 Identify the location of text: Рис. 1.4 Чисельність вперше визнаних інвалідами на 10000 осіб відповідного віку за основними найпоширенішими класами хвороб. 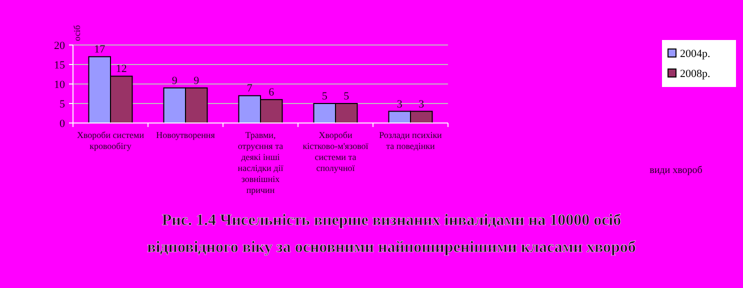
(391, 234).